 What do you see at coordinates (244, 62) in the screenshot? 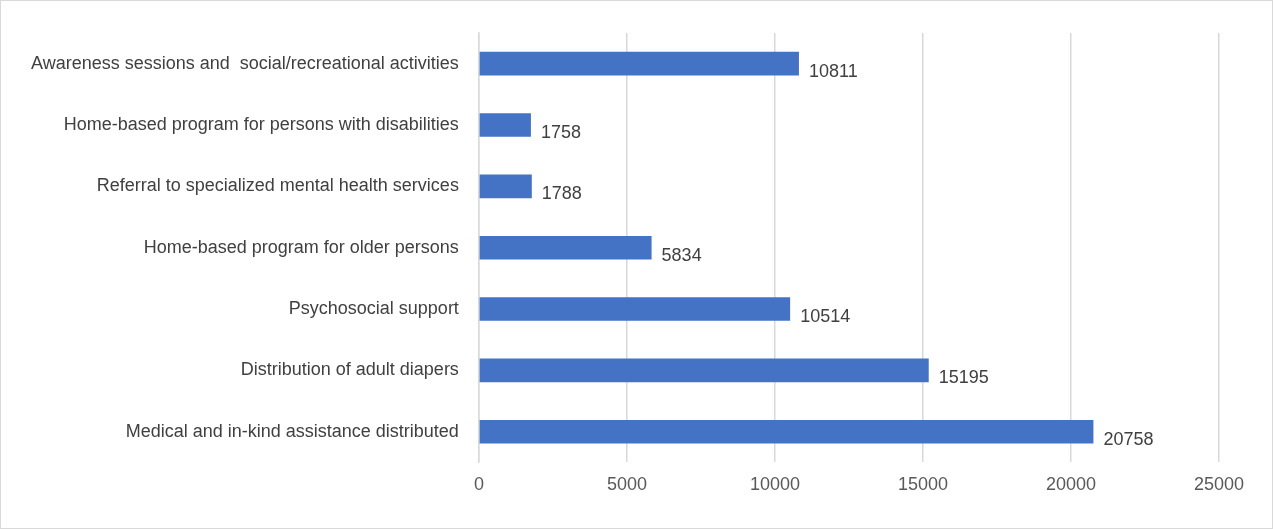
I see `y-tick-label: Awareness sessions and social/recreational activities` at bounding box center [244, 62].